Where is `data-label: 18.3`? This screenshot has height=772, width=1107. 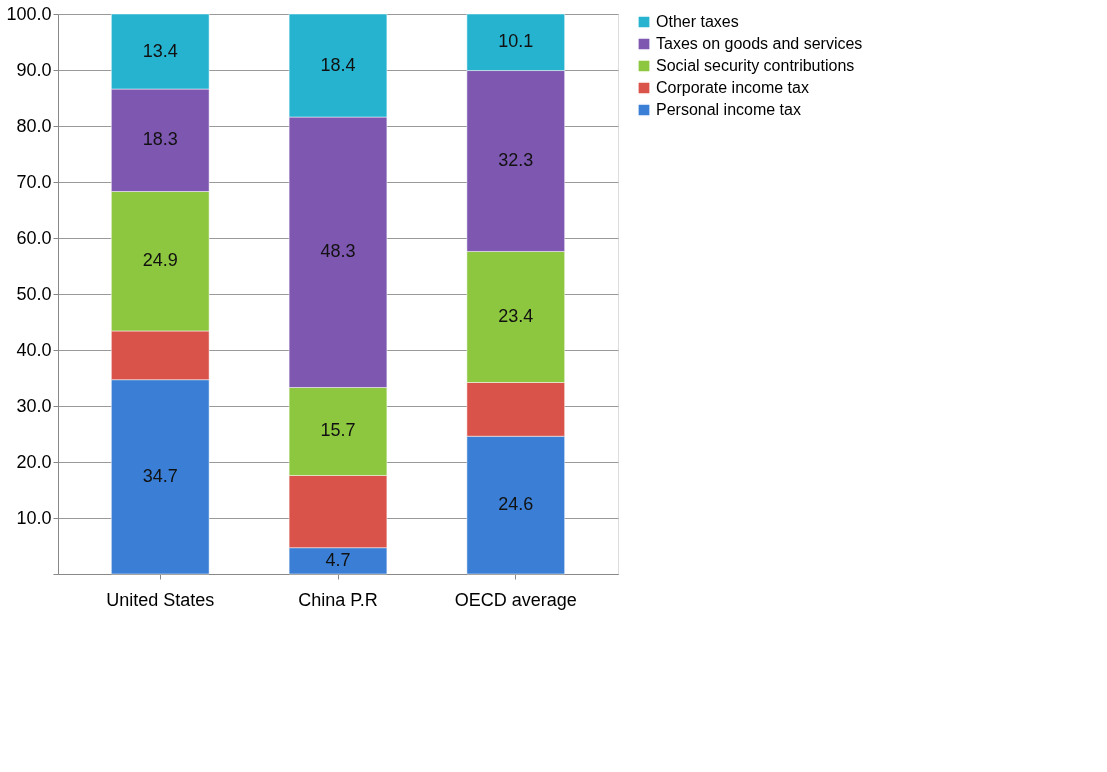 data-label: 18.3 is located at coordinates (160, 139).